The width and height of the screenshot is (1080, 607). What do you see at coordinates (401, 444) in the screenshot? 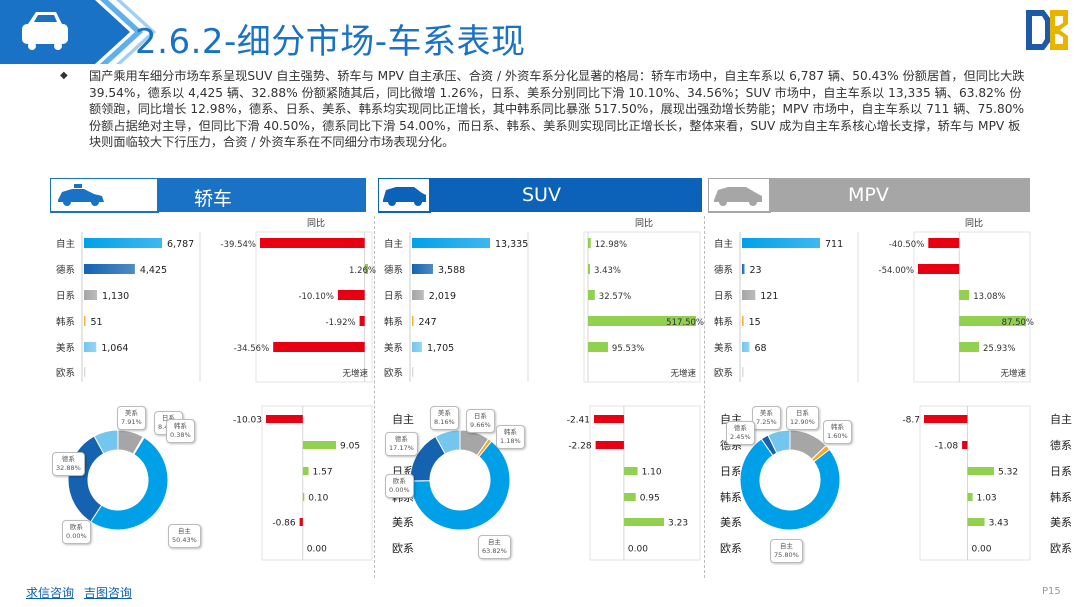
I see `donut-tag: 德系 17.17%` at bounding box center [401, 444].